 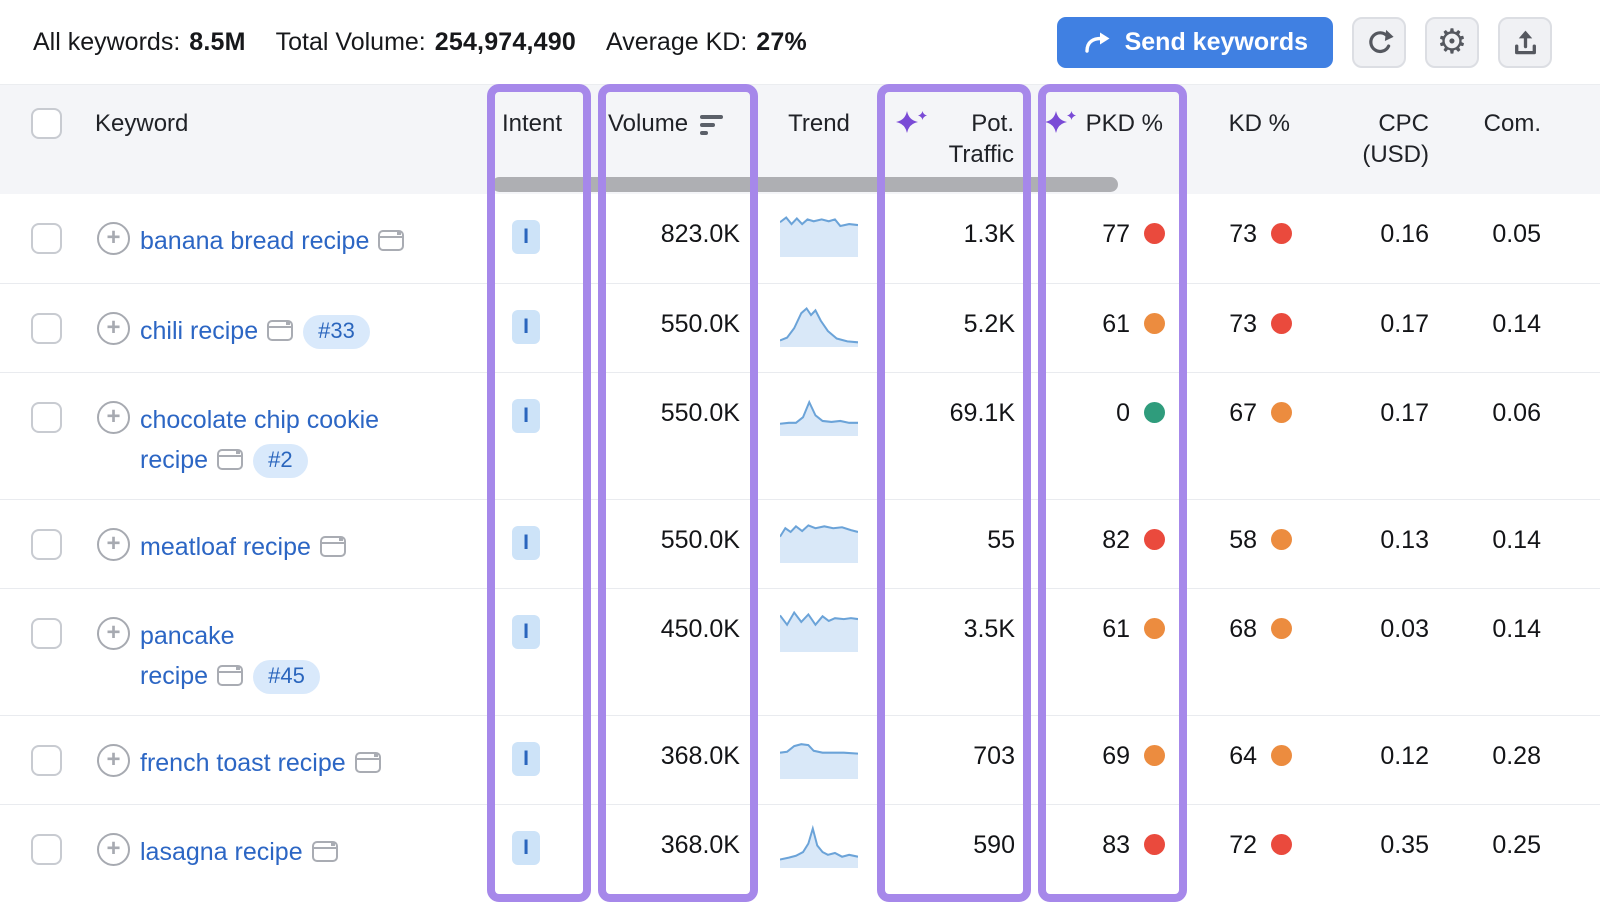 I want to click on keyword-link: lasagna recipe, so click(x=221, y=852).